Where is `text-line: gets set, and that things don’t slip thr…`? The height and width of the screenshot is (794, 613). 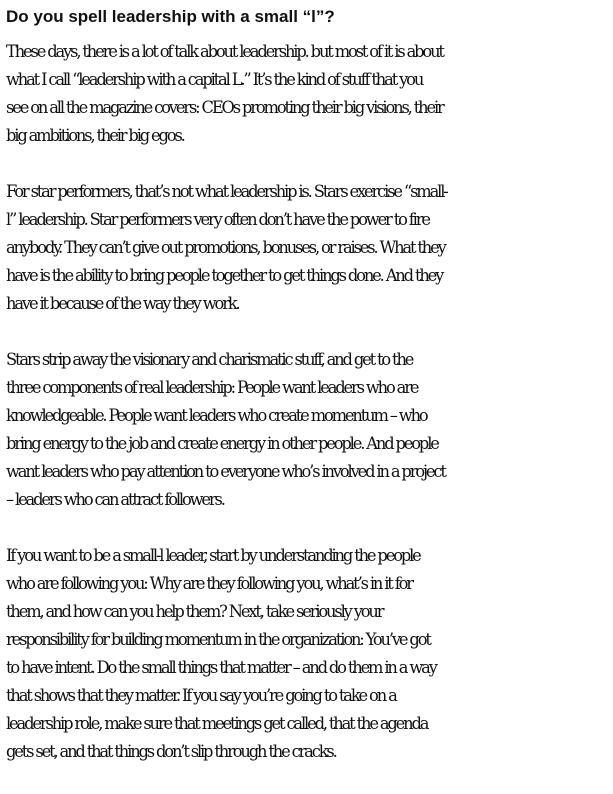 text-line: gets set, and that things don’t slip thr… is located at coordinates (172, 751).